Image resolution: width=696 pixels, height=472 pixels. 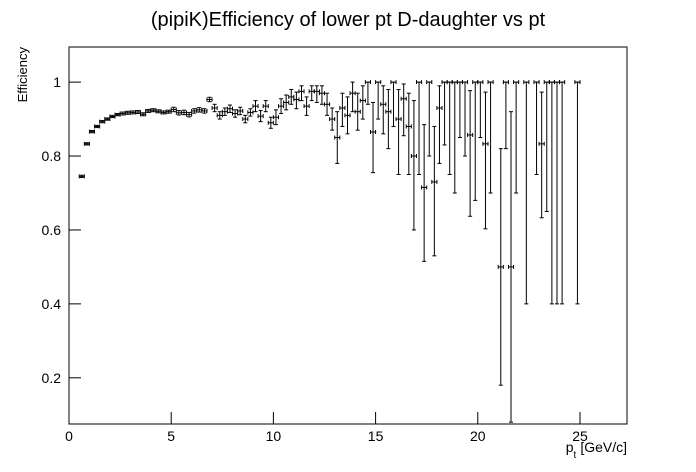 I want to click on x-tick-label: 25, so click(x=580, y=436).